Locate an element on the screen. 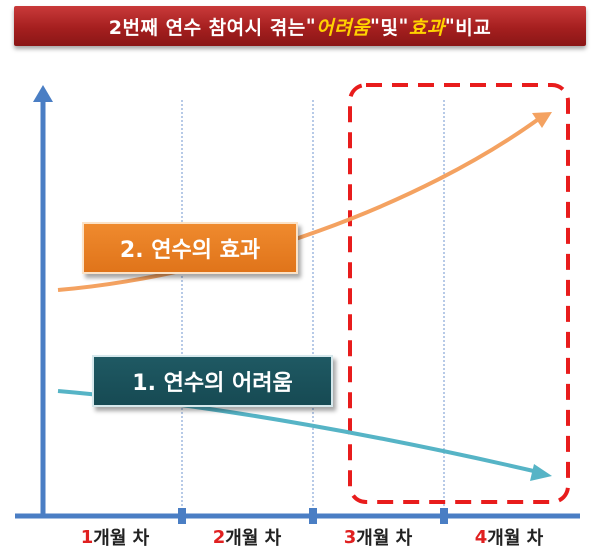 This screenshot has width=600, height=559. difficulty-arrowhead is located at coordinates (541, 472).